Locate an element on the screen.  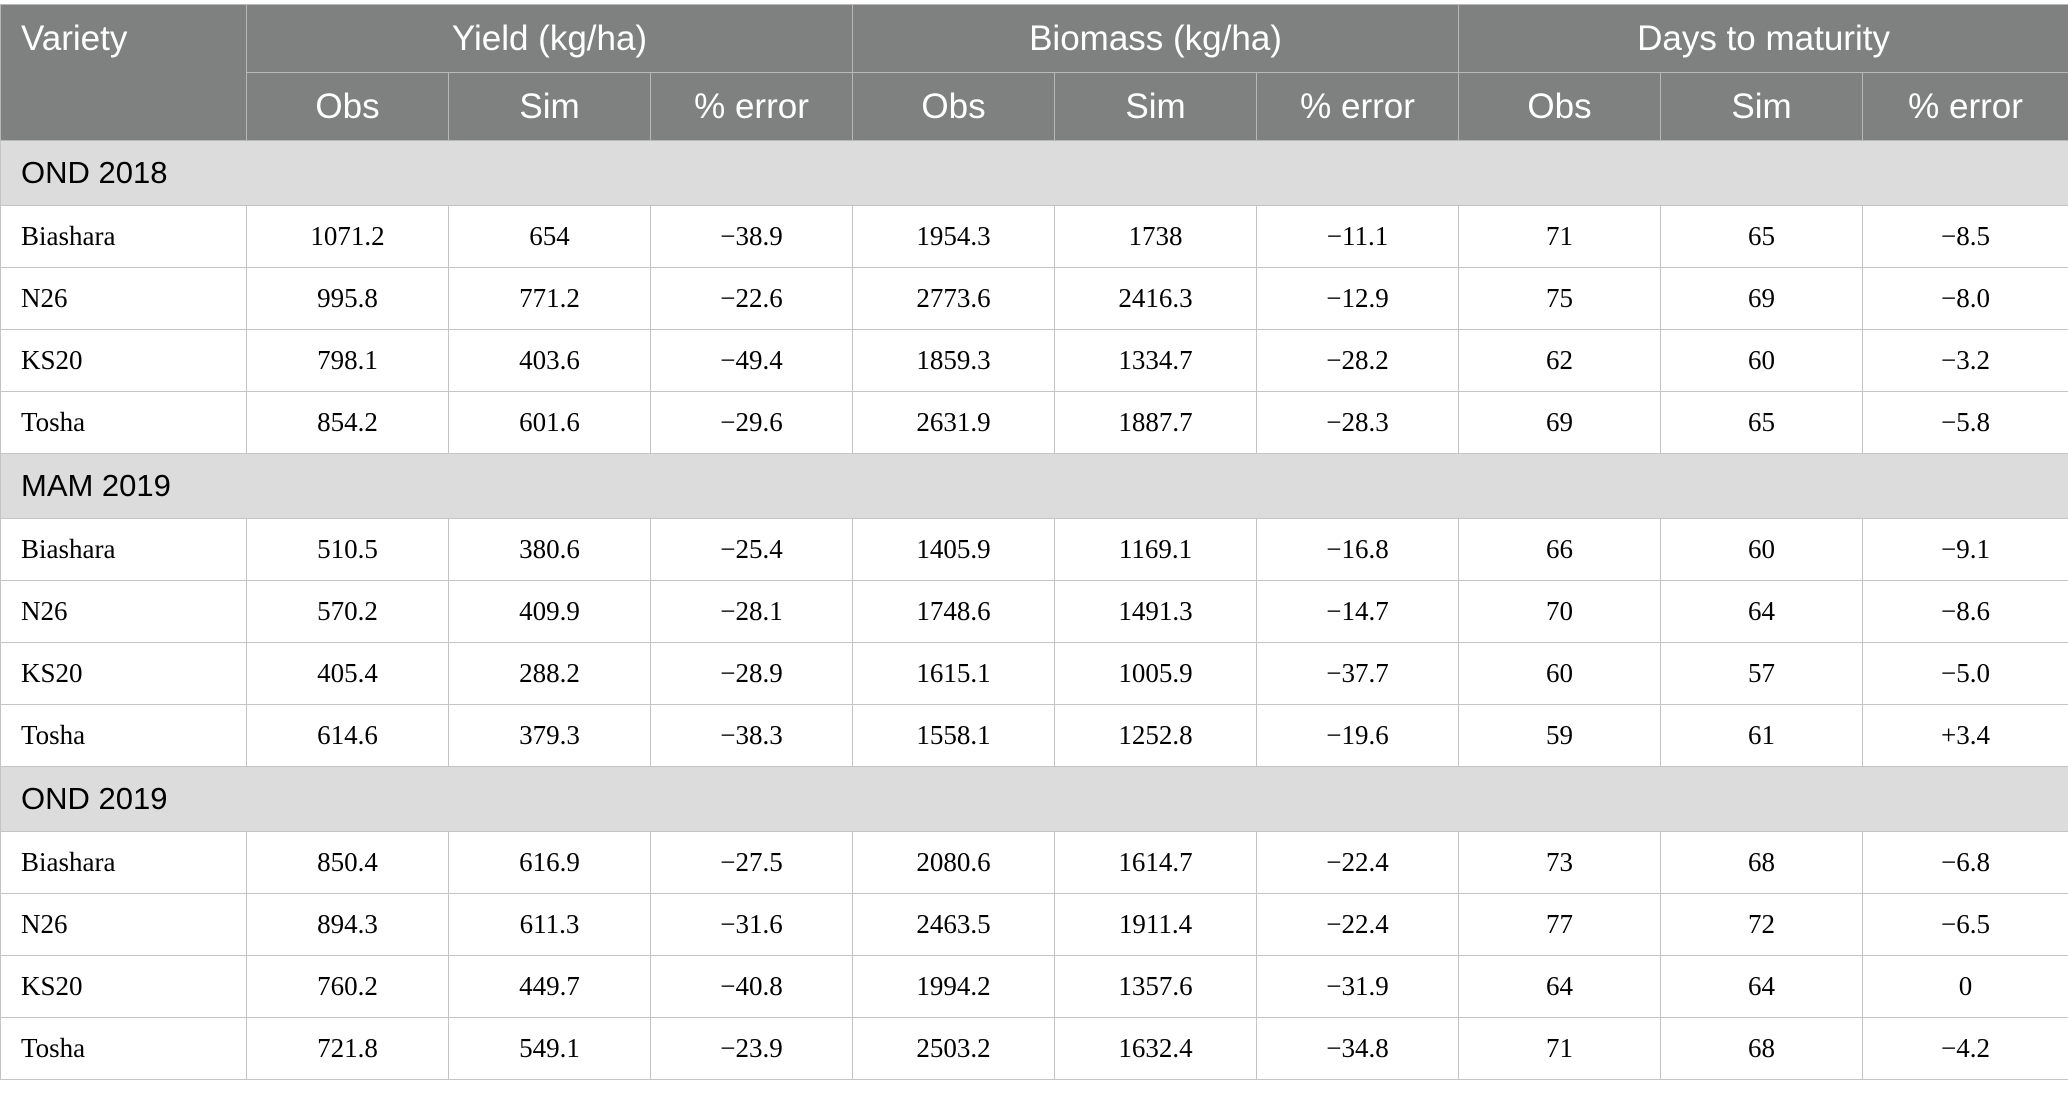
value-cell: 1405.9 is located at coordinates (954, 549).